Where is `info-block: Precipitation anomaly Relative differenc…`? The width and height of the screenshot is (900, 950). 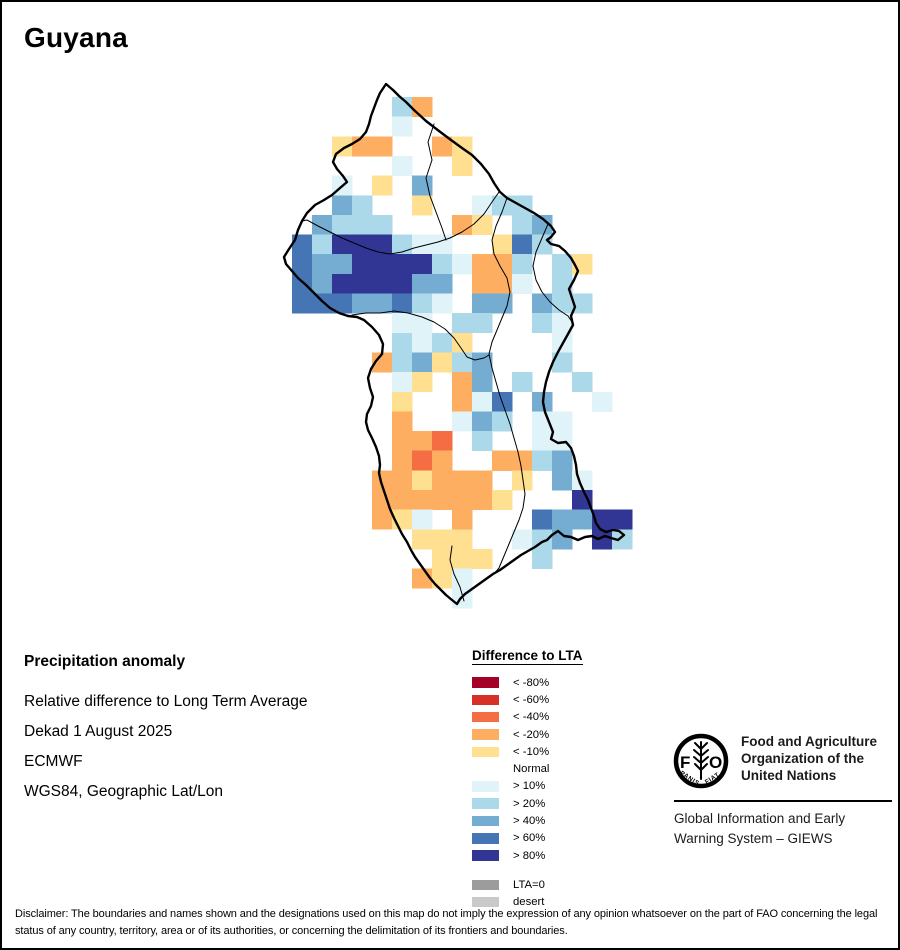
info-block: Precipitation anomaly Relative differenc… is located at coordinates (234, 730).